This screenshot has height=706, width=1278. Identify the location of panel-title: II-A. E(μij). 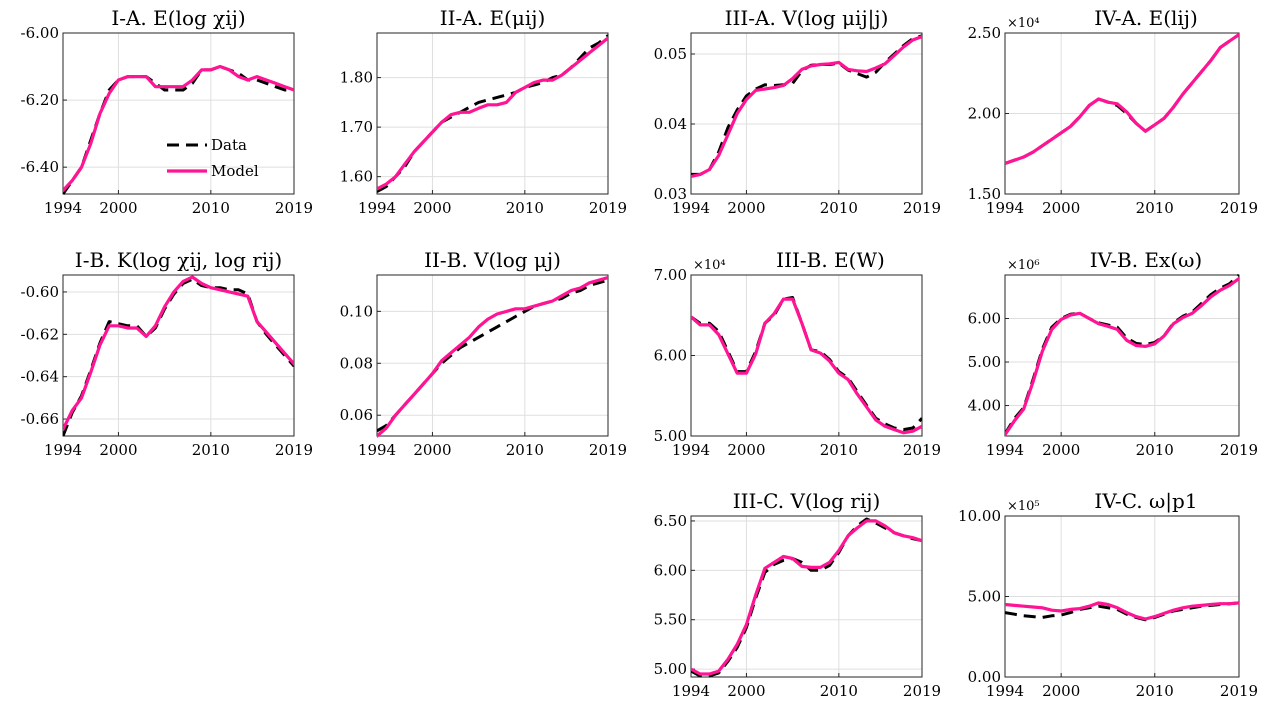
(493, 18).